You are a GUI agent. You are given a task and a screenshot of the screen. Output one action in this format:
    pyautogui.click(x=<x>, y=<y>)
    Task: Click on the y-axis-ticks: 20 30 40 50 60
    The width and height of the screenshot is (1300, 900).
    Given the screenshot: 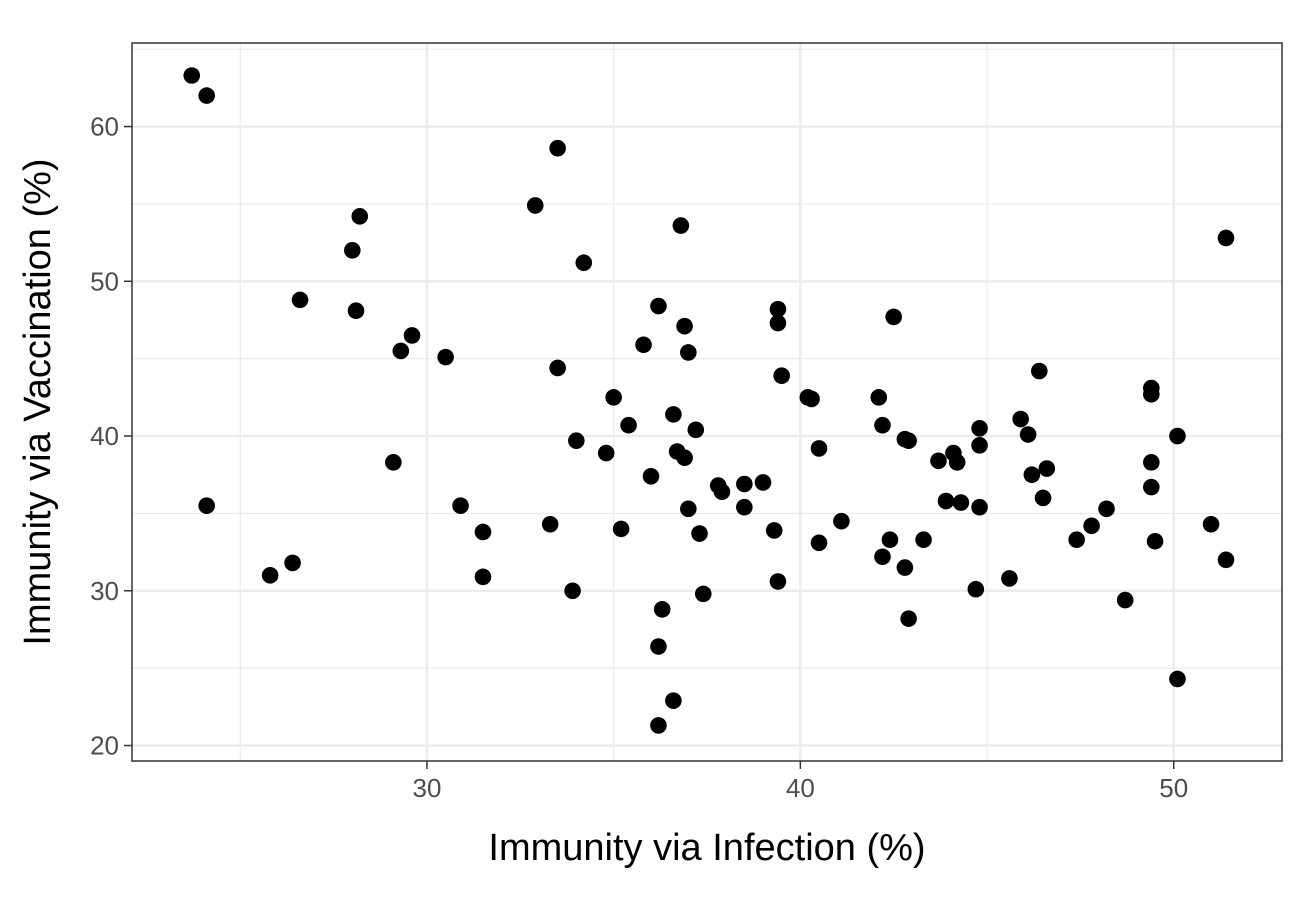 What is the action you would take?
    pyautogui.click(x=111, y=436)
    